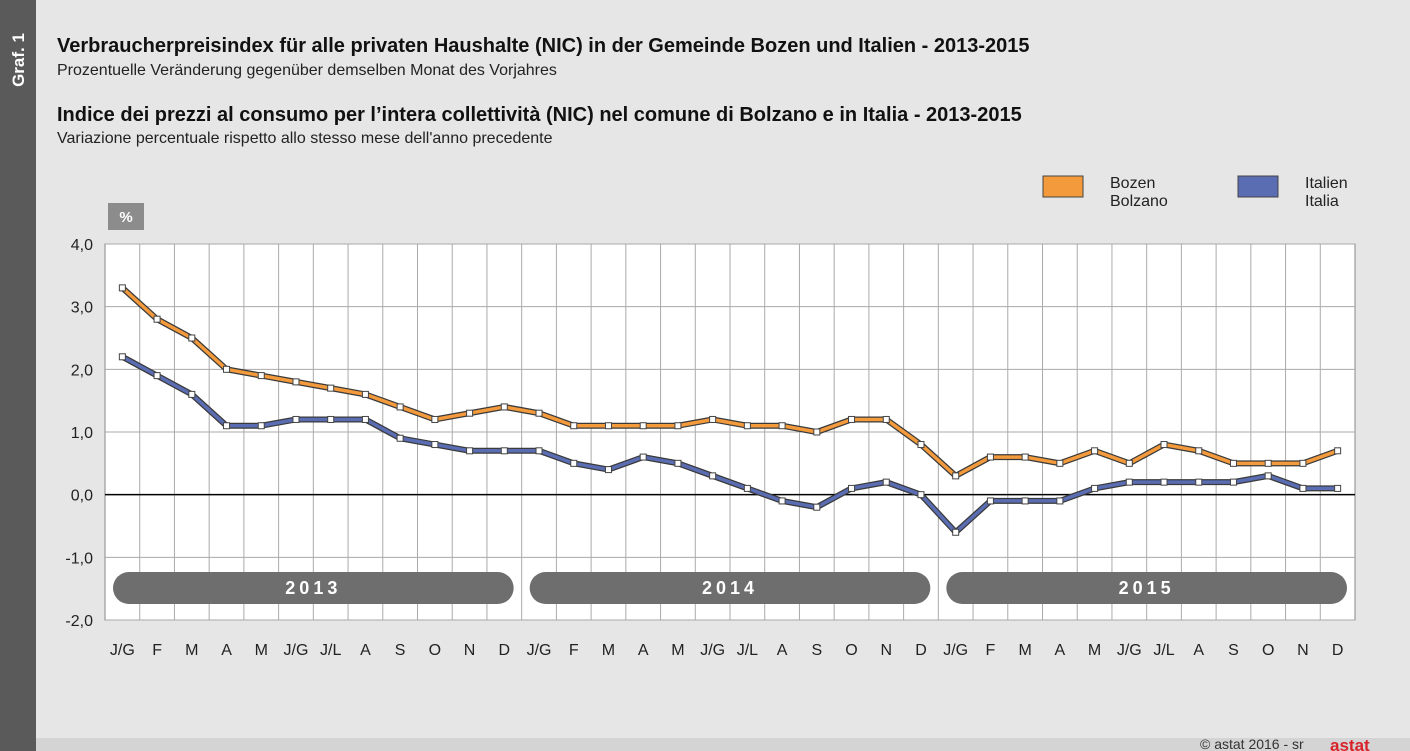 The width and height of the screenshot is (1410, 751). Describe the element at coordinates (1139, 192) in the screenshot. I see `legend-label: Bozen Bolzano` at that location.